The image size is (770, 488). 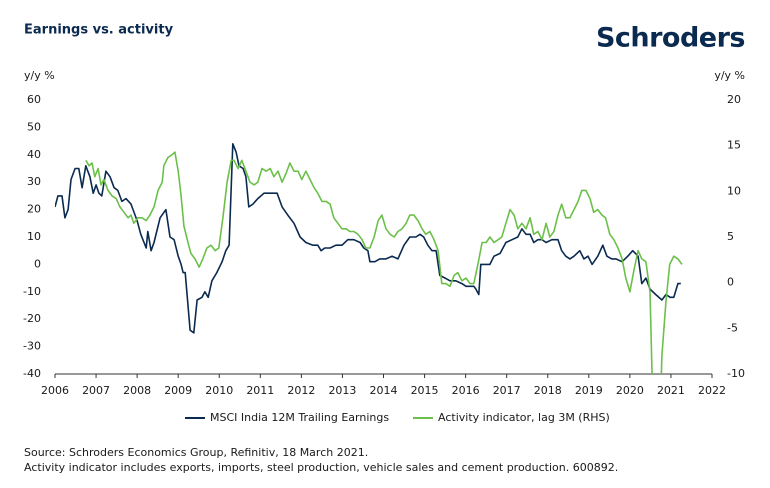 I want to click on y2-tick-label: -5, so click(x=732, y=327).